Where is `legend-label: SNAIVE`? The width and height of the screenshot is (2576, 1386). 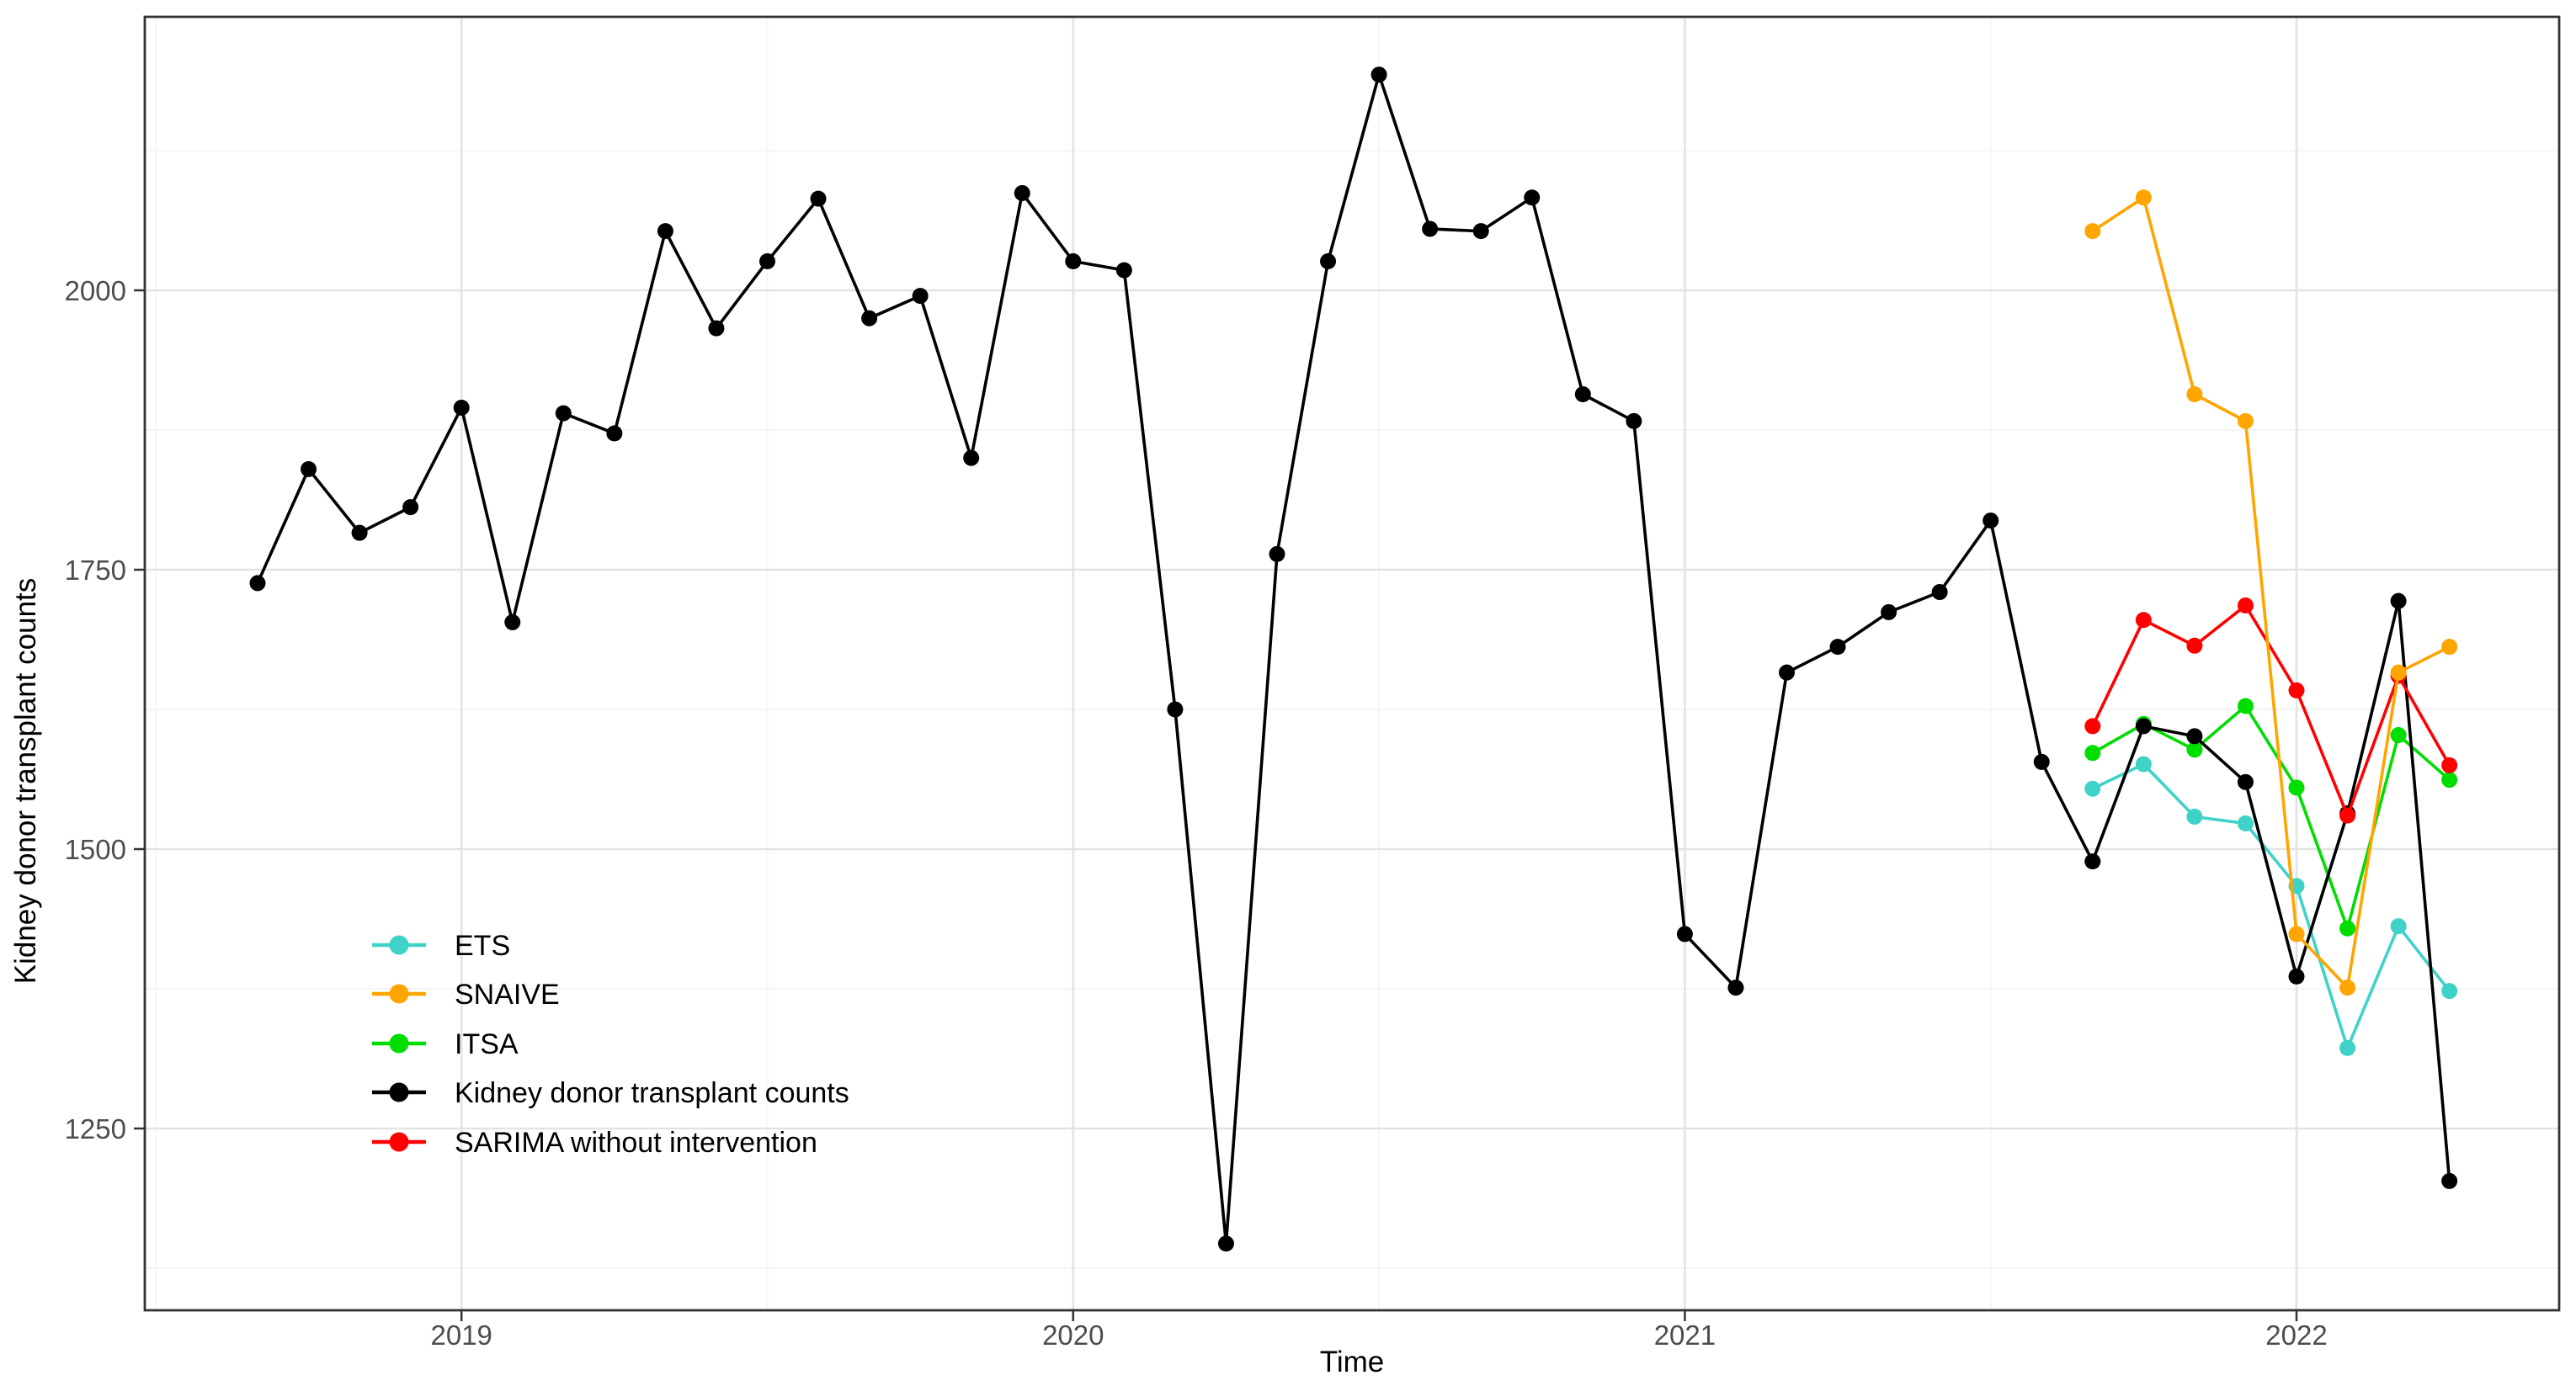
legend-label: SNAIVE is located at coordinates (508, 995).